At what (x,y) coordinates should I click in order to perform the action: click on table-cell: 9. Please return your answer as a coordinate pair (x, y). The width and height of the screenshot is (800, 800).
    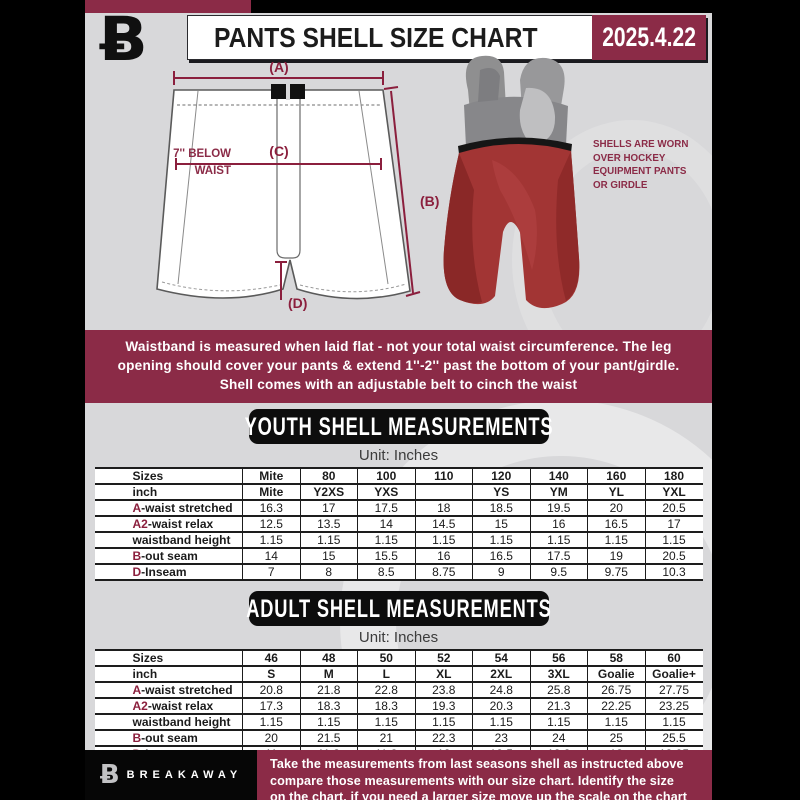
    Looking at the image, I should click on (501, 572).